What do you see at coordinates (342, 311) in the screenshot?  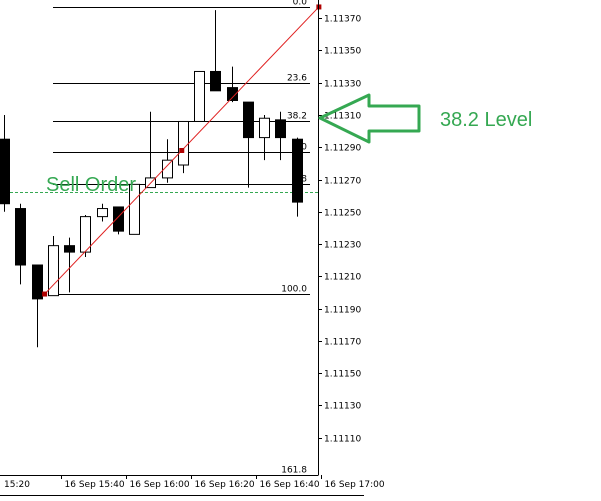 I see `y-tick-label: 1.11190` at bounding box center [342, 311].